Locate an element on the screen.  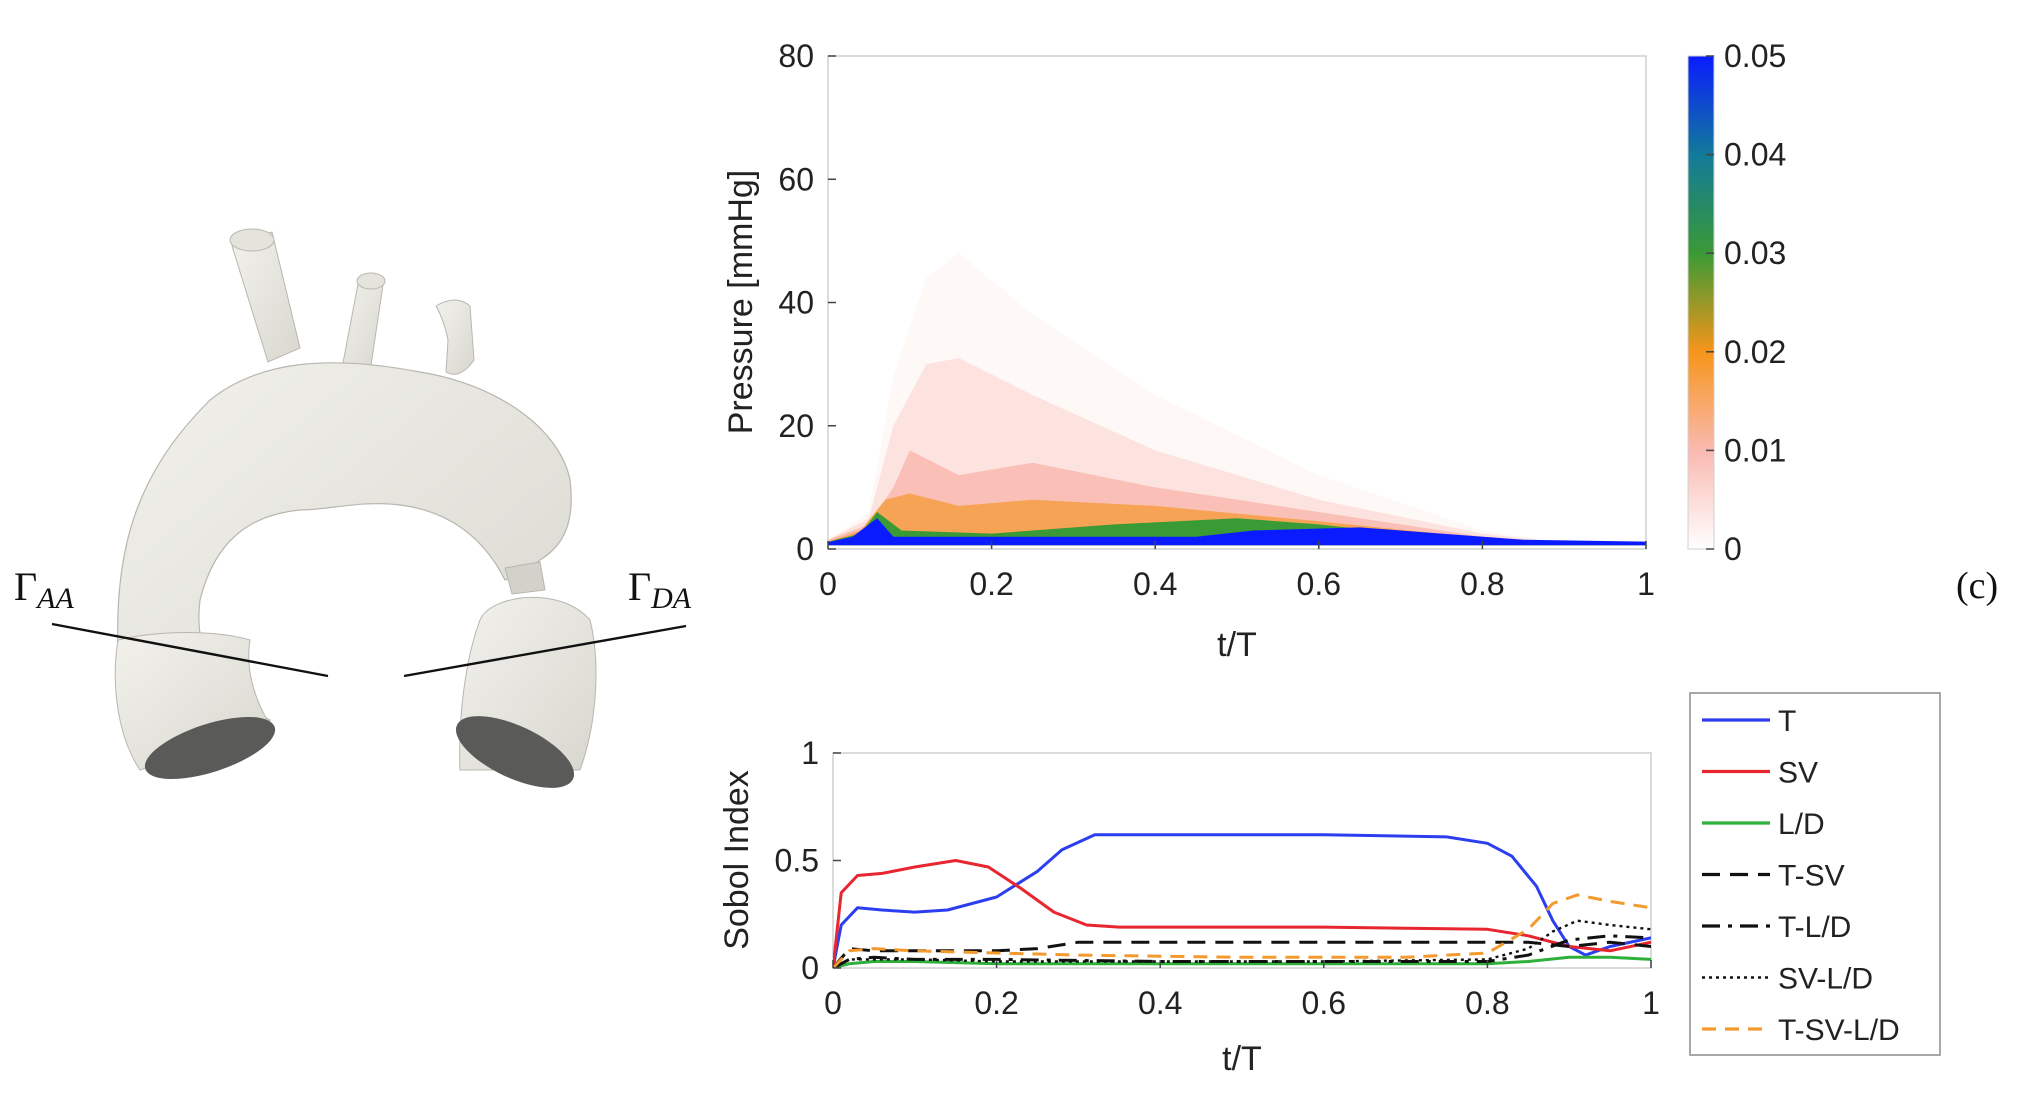
sobol-series-lines is located at coordinates (1242, 900).